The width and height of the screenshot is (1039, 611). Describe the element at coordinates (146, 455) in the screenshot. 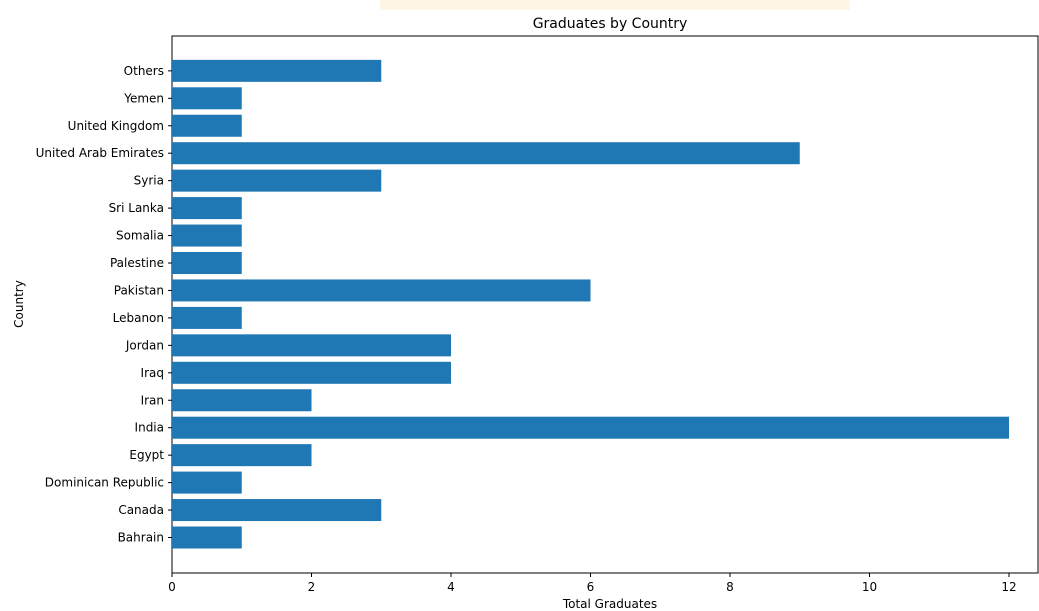

I see `y-tick-label: Egypt` at that location.